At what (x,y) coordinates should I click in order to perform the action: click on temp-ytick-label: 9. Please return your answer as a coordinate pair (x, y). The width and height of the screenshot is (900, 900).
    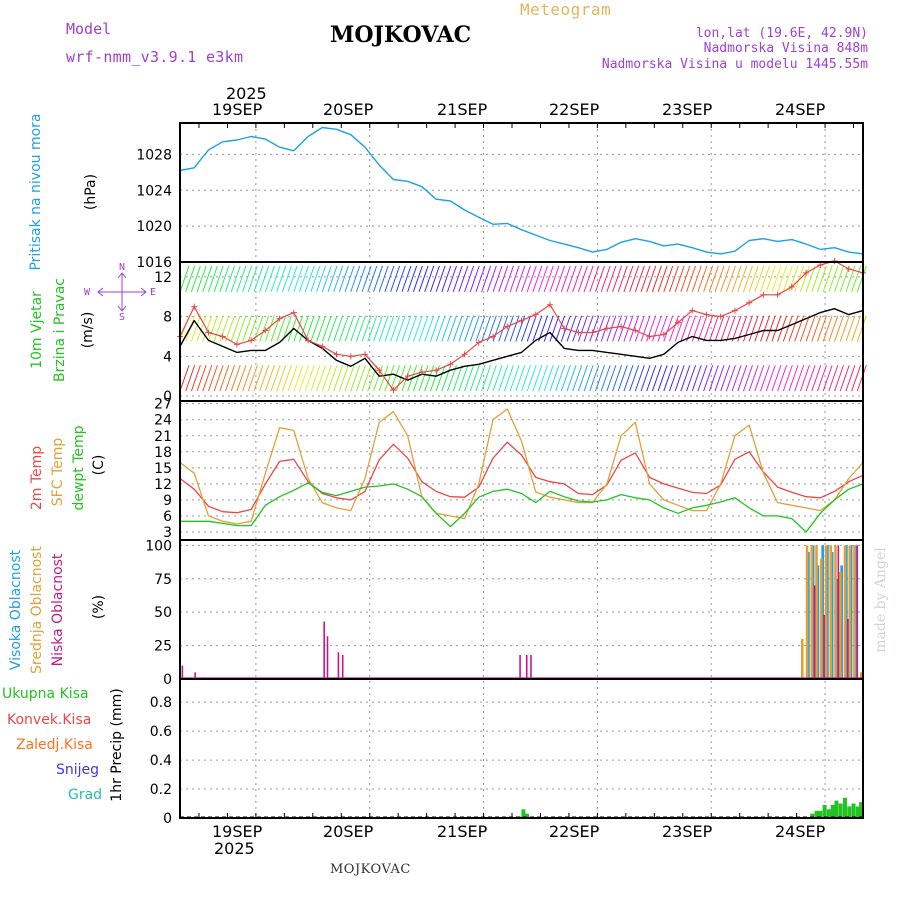
    Looking at the image, I should click on (167, 501).